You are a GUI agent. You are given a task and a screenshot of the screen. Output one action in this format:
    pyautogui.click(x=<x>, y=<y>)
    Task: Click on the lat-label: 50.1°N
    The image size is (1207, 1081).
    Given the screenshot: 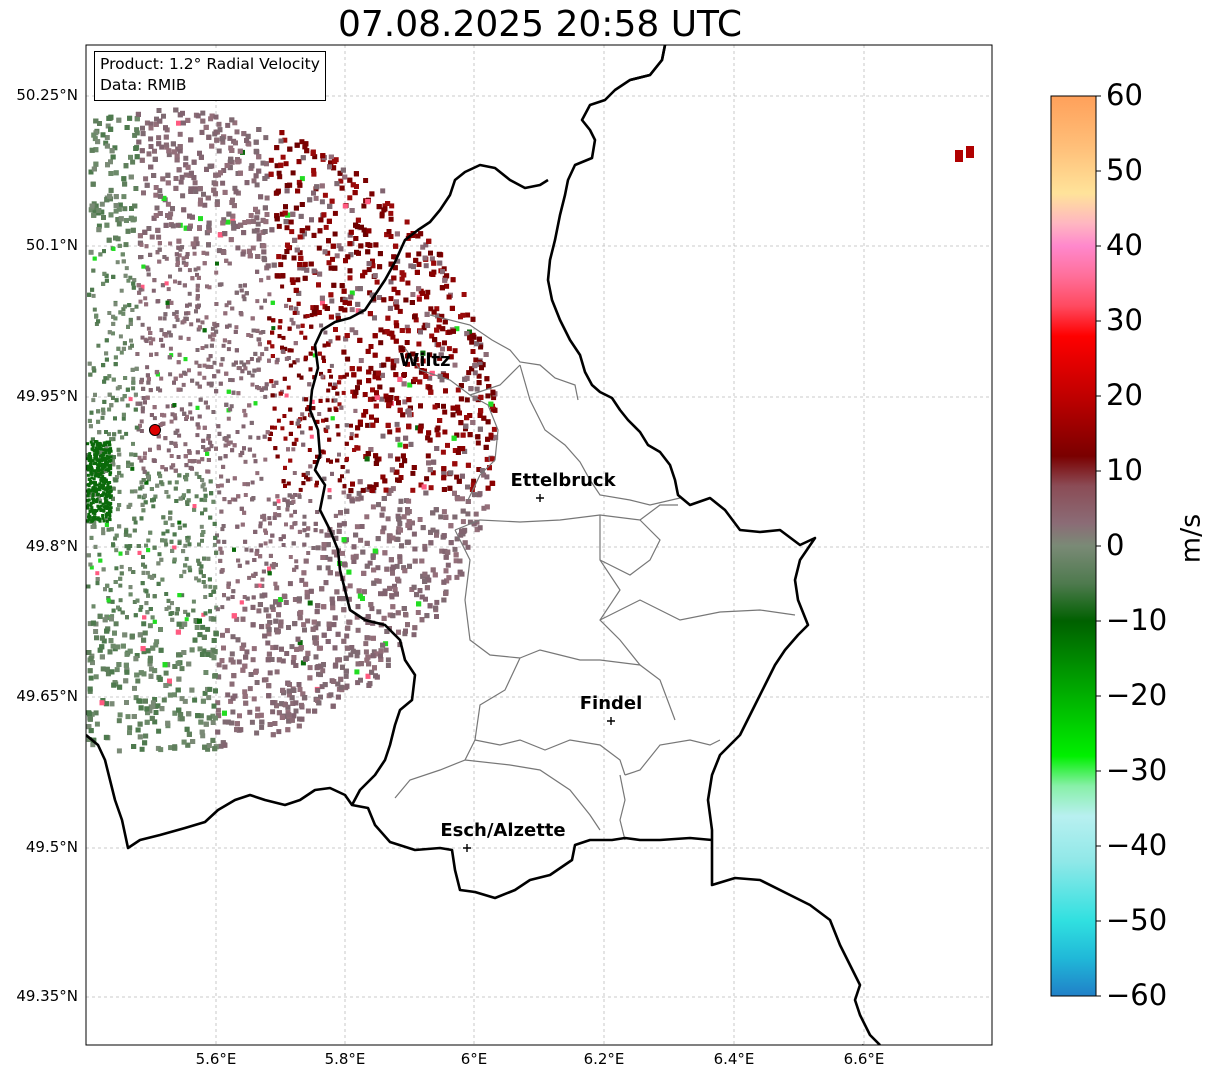 What is the action you would take?
    pyautogui.click(x=51, y=245)
    